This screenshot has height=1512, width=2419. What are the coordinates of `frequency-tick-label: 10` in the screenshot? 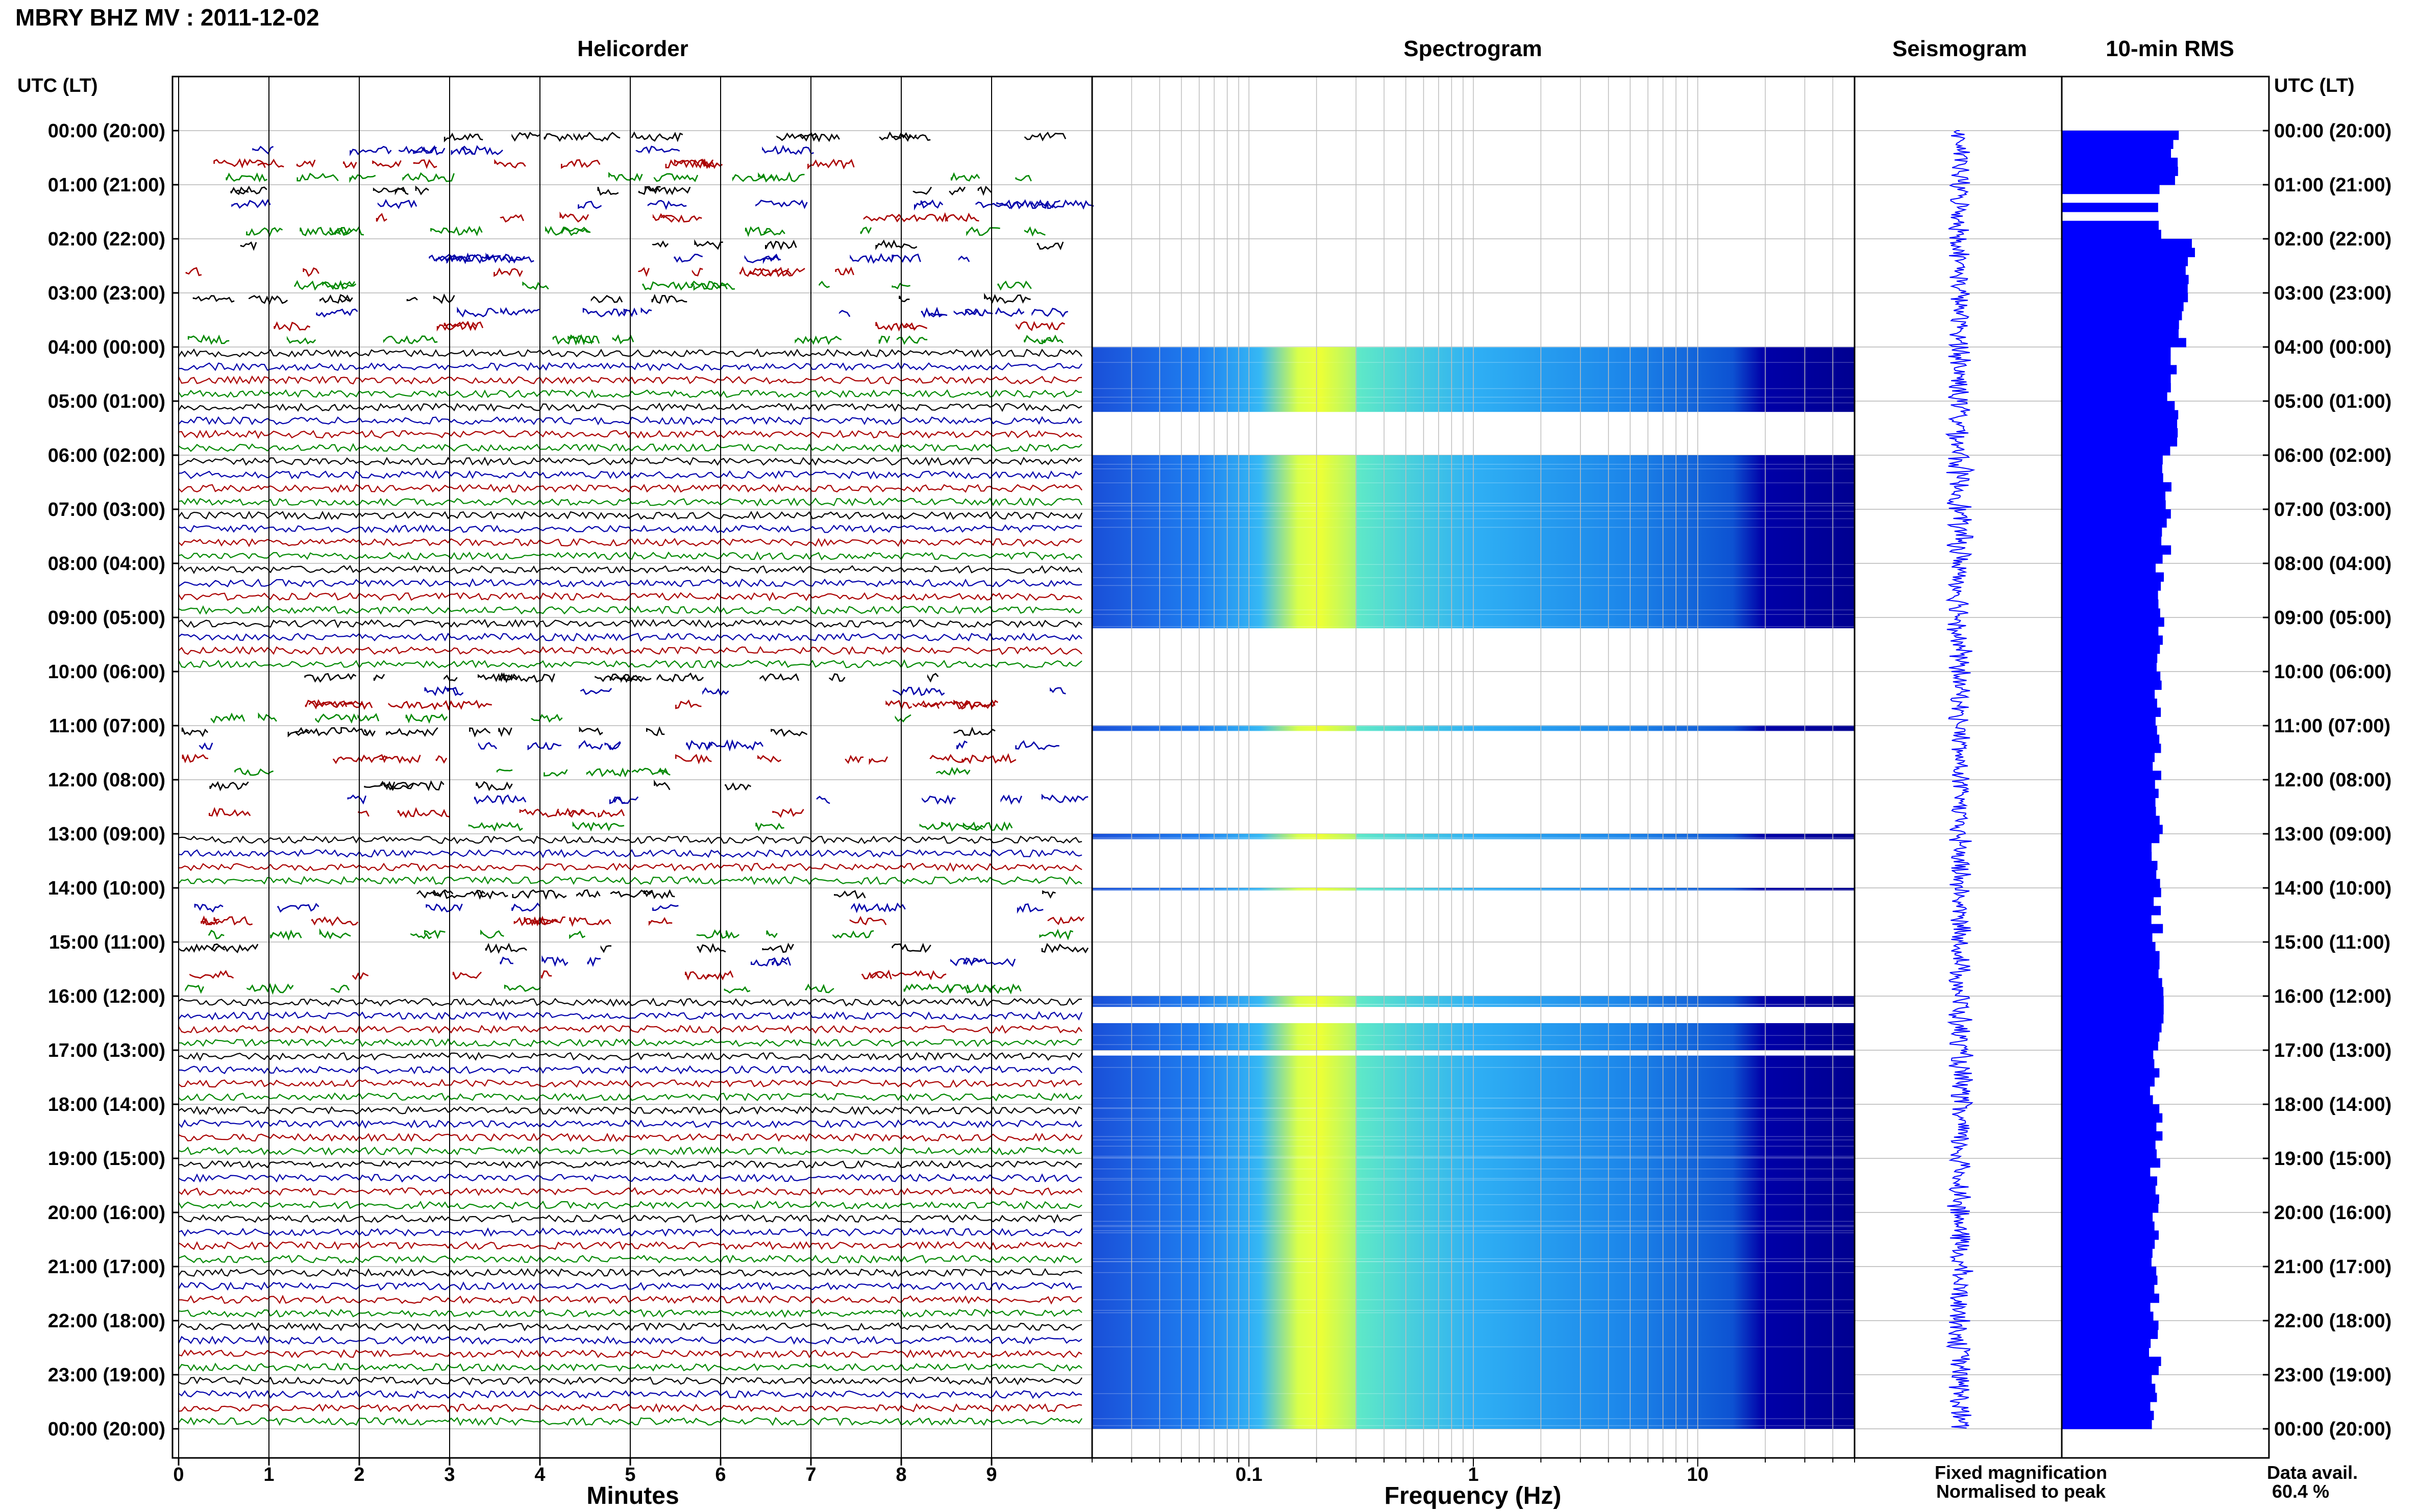 It's located at (1698, 1474).